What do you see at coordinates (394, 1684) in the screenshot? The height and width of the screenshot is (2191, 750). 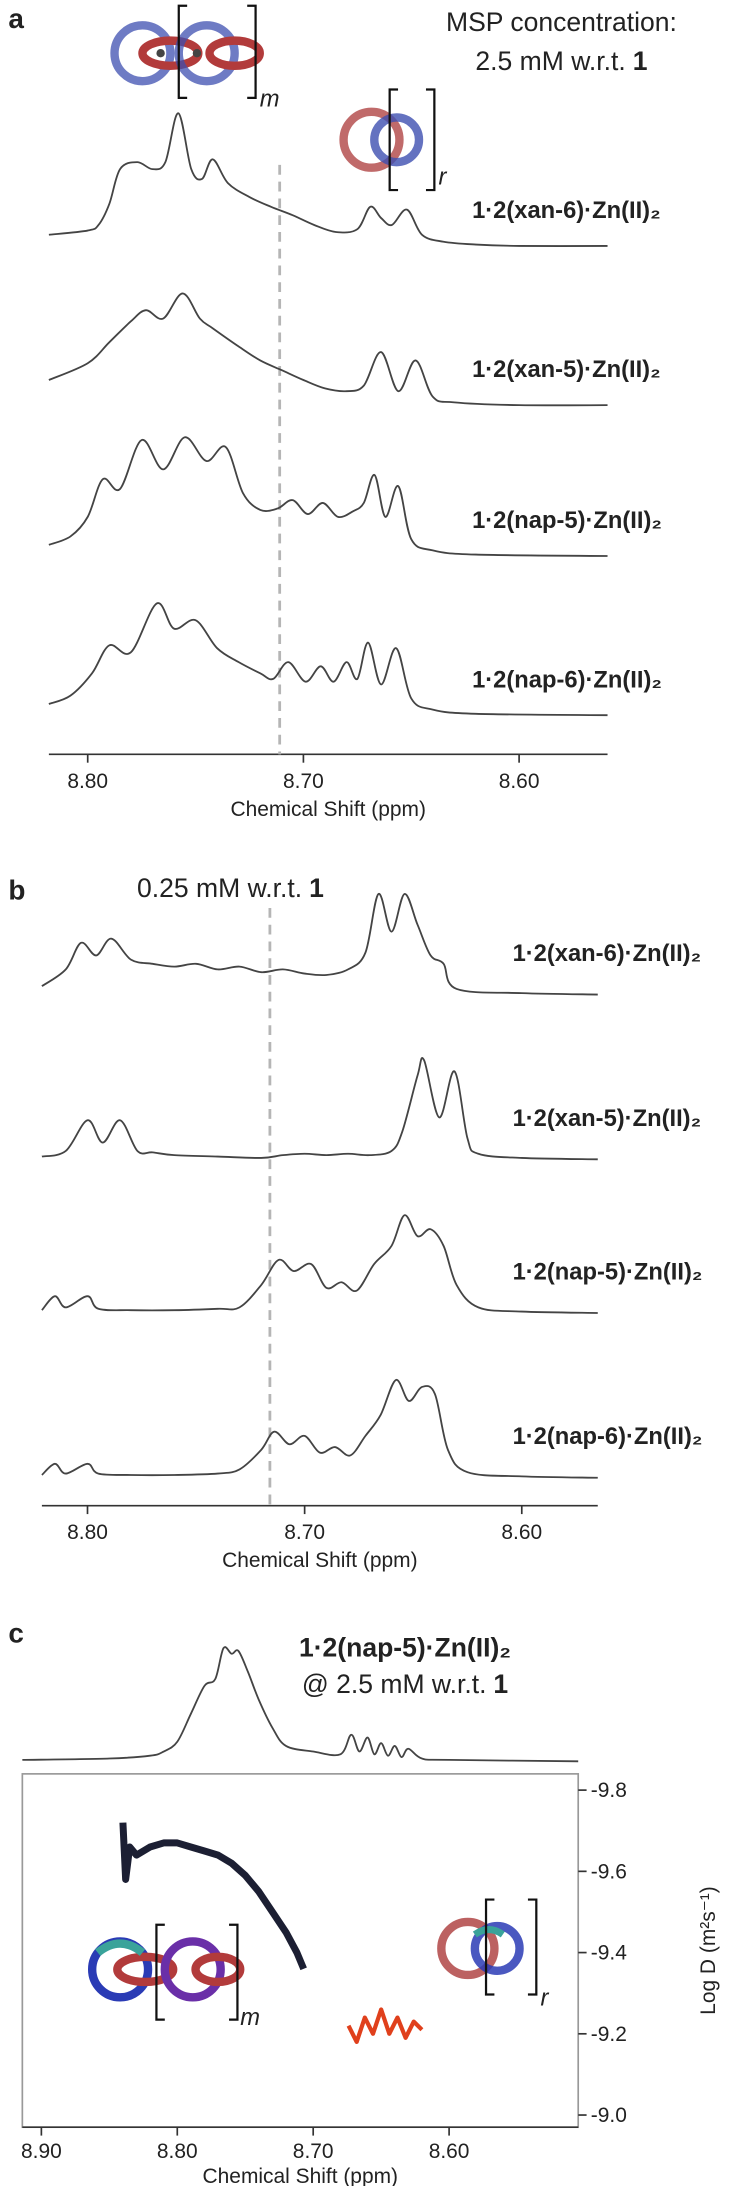 I see `subtitle-text: @ 2.5 mM w.r.t.` at bounding box center [394, 1684].